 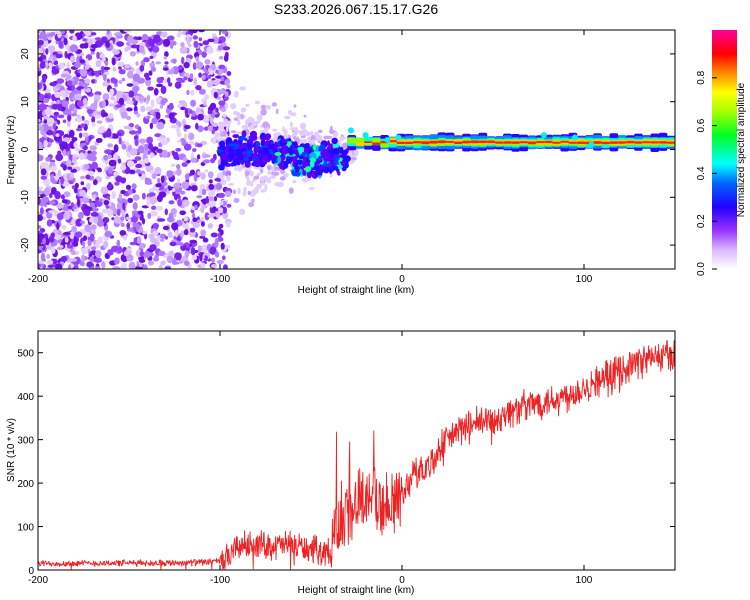 What do you see at coordinates (11, 450) in the screenshot?
I see `snr-ylabel: SNR (10 * v/v)` at bounding box center [11, 450].